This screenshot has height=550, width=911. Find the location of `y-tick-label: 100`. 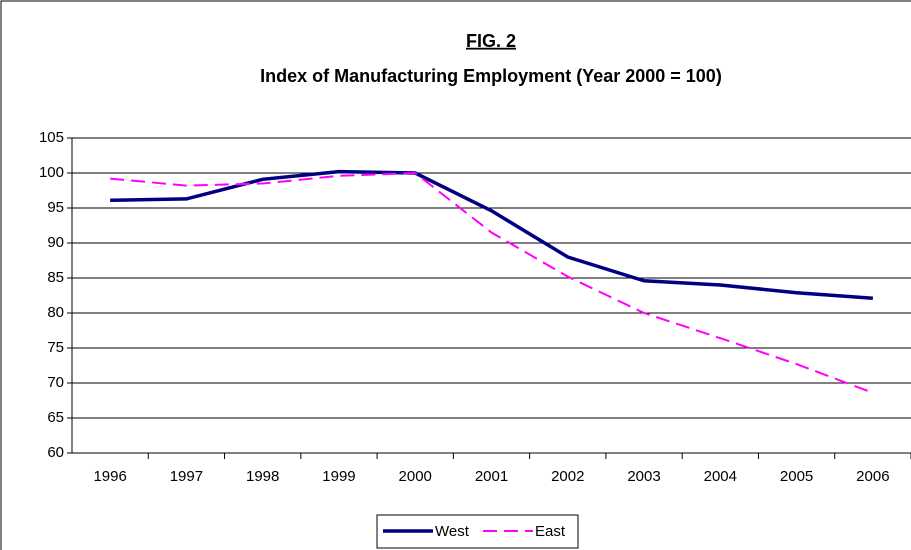

y-tick-label: 100 is located at coordinates (51, 172).